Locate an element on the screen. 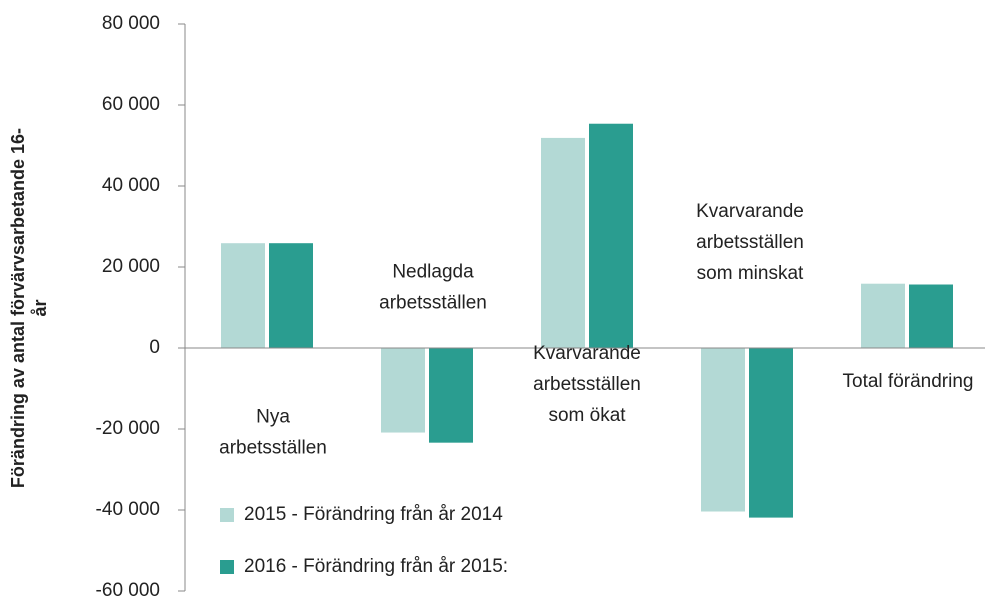 The image size is (997, 602). y-tick-label: -40 000 is located at coordinates (128, 509).